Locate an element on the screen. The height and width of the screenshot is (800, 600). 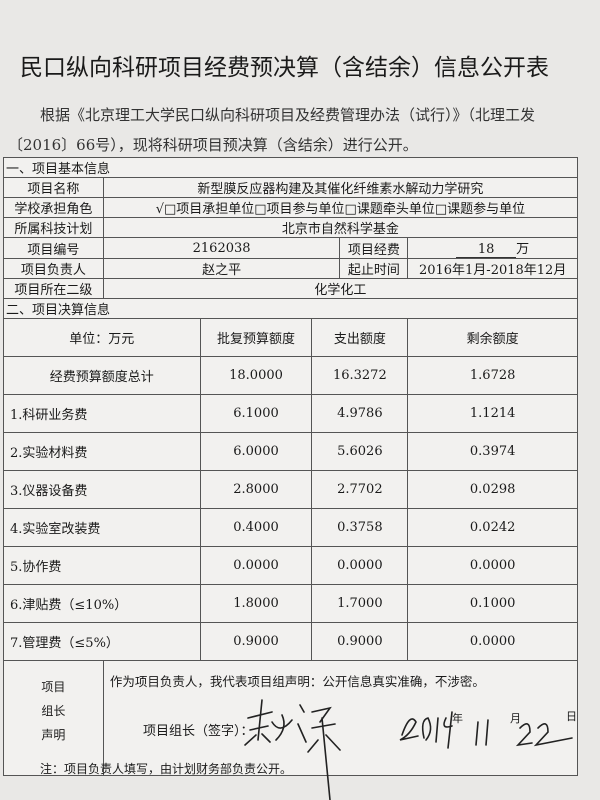
approved-amount: 0.4000 is located at coordinates (256, 527).